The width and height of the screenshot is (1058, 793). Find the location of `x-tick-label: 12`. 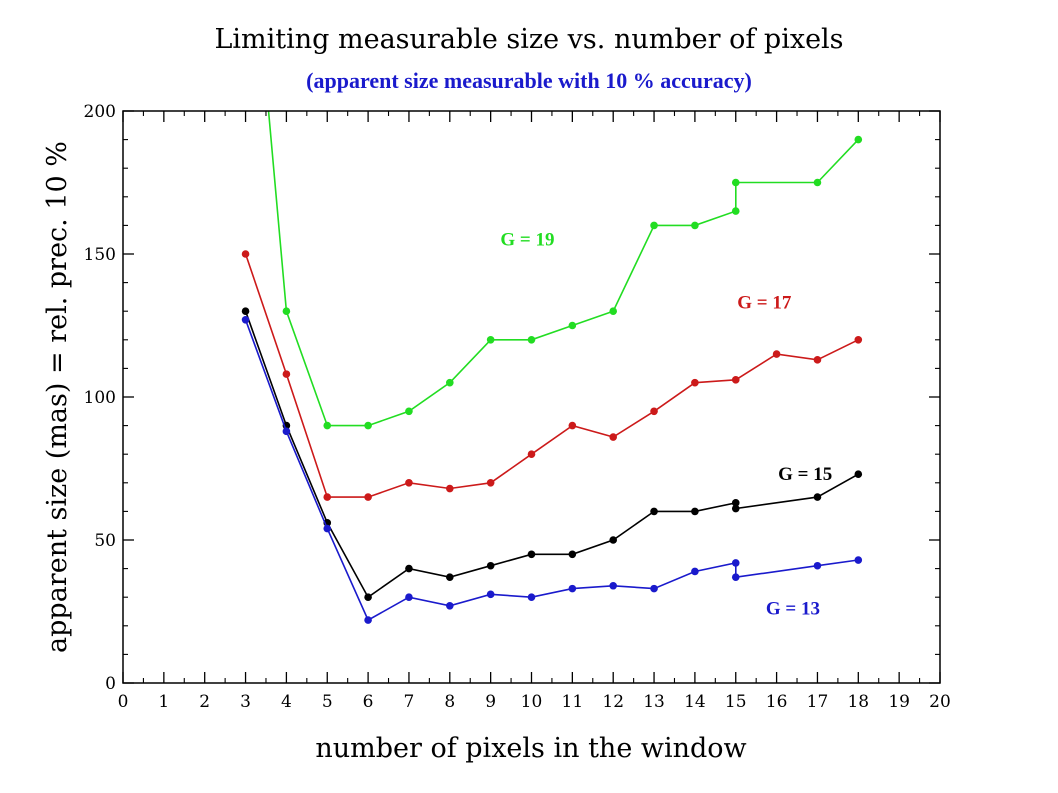

x-tick-label: 12 is located at coordinates (613, 702).